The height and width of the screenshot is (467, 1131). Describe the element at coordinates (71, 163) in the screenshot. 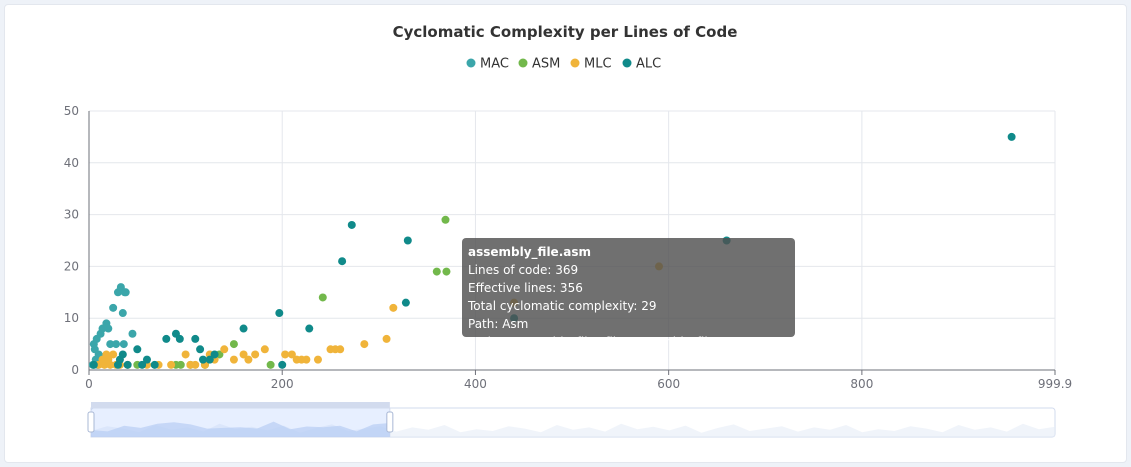

I see `y-tick-label: 40` at that location.